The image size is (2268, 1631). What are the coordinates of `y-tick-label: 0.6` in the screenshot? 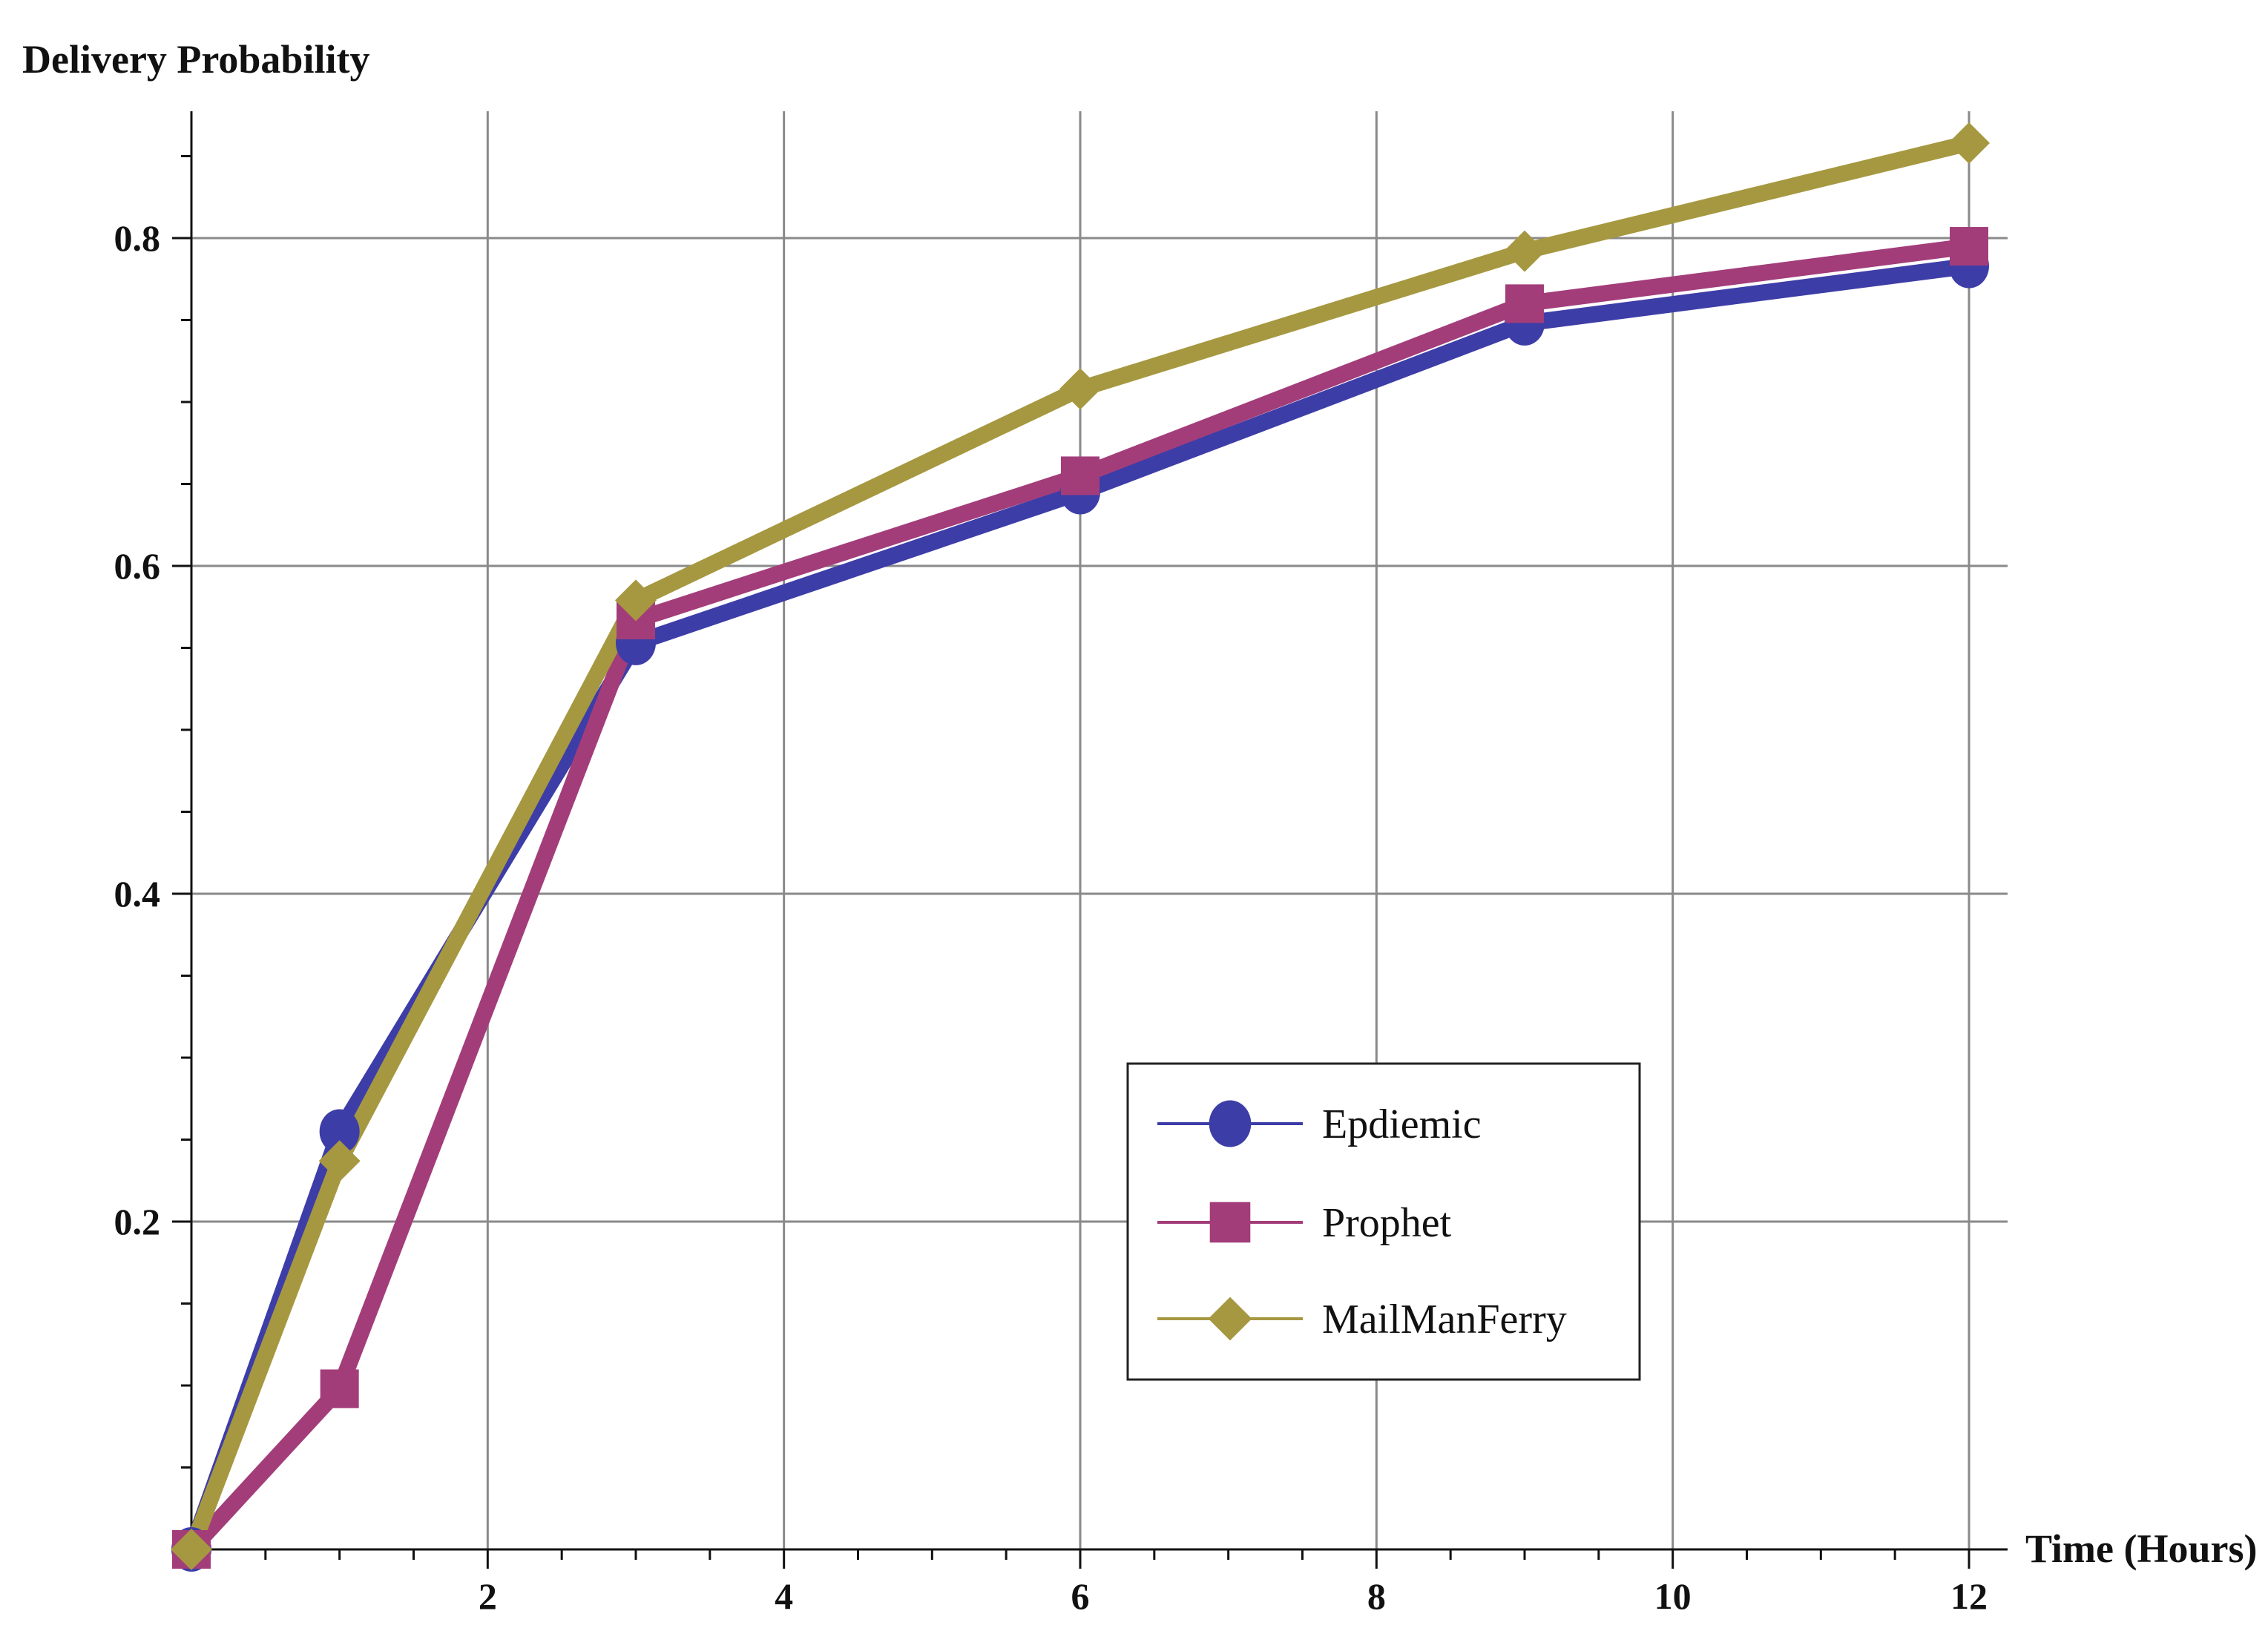 It's located at (137, 566).